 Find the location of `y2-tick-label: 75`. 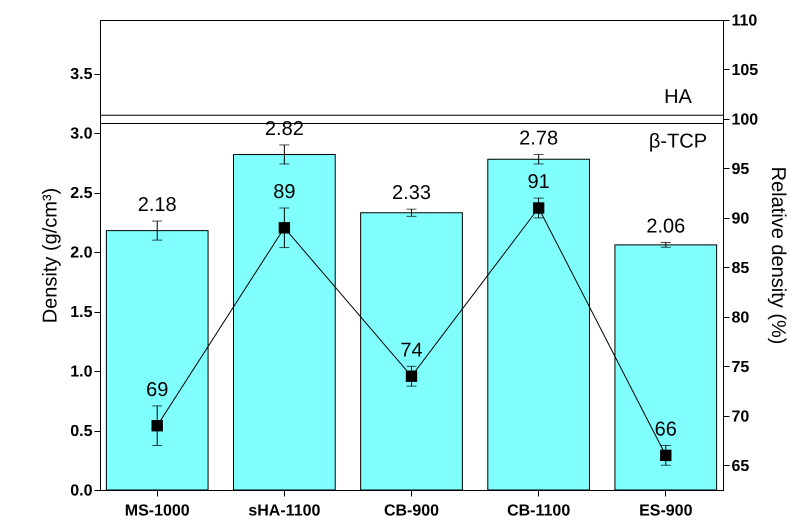

y2-tick-label: 75 is located at coordinates (741, 367).